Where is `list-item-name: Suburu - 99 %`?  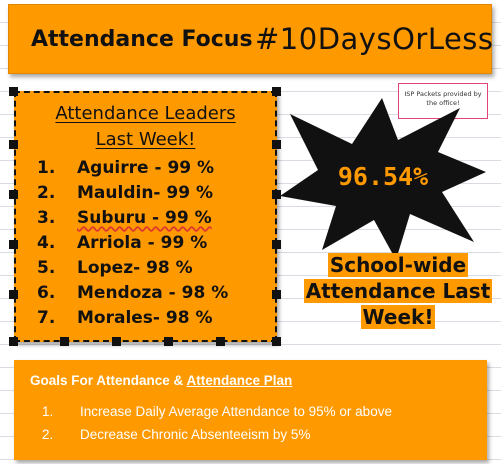 list-item-name: Suburu - 99 % is located at coordinates (144, 218).